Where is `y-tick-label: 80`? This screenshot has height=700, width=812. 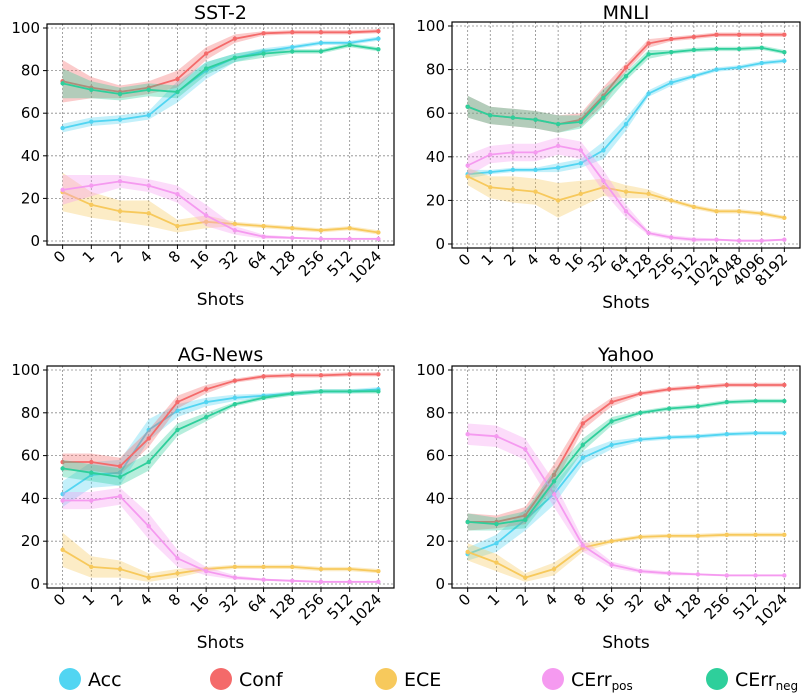 y-tick-label: 80 is located at coordinates (435, 413).